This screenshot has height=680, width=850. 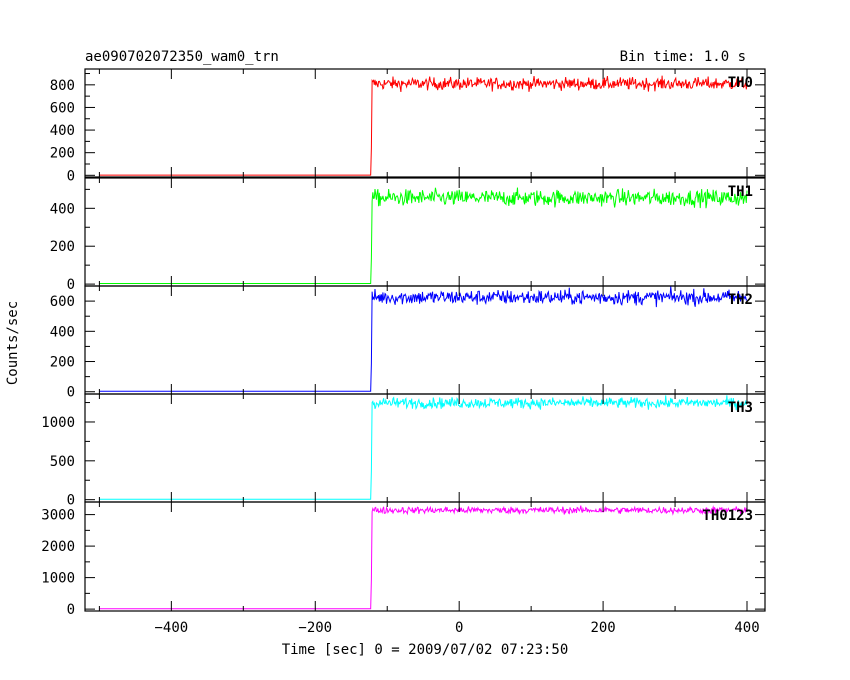 What do you see at coordinates (602, 628) in the screenshot?
I see `x-tick-label: 200` at bounding box center [602, 628].